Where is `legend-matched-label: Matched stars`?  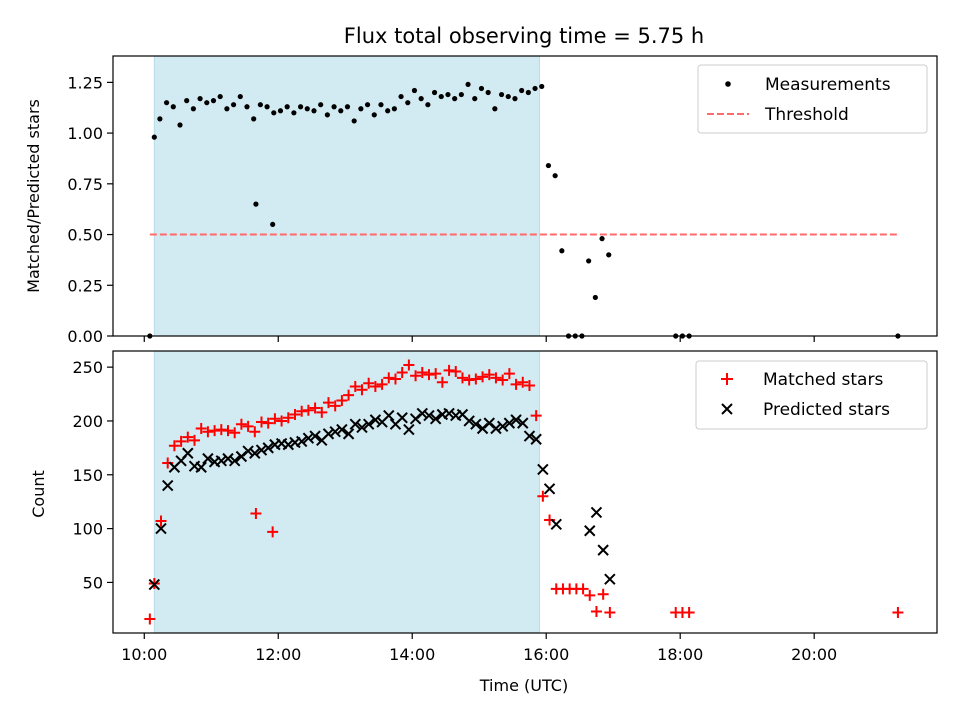
legend-matched-label: Matched stars is located at coordinates (823, 380).